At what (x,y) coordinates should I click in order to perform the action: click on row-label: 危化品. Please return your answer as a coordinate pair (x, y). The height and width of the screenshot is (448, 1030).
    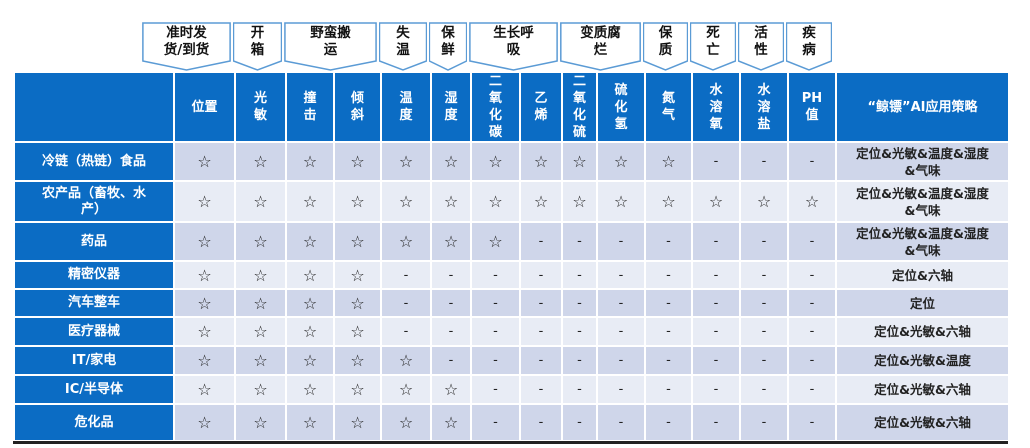
    Looking at the image, I should click on (94, 422).